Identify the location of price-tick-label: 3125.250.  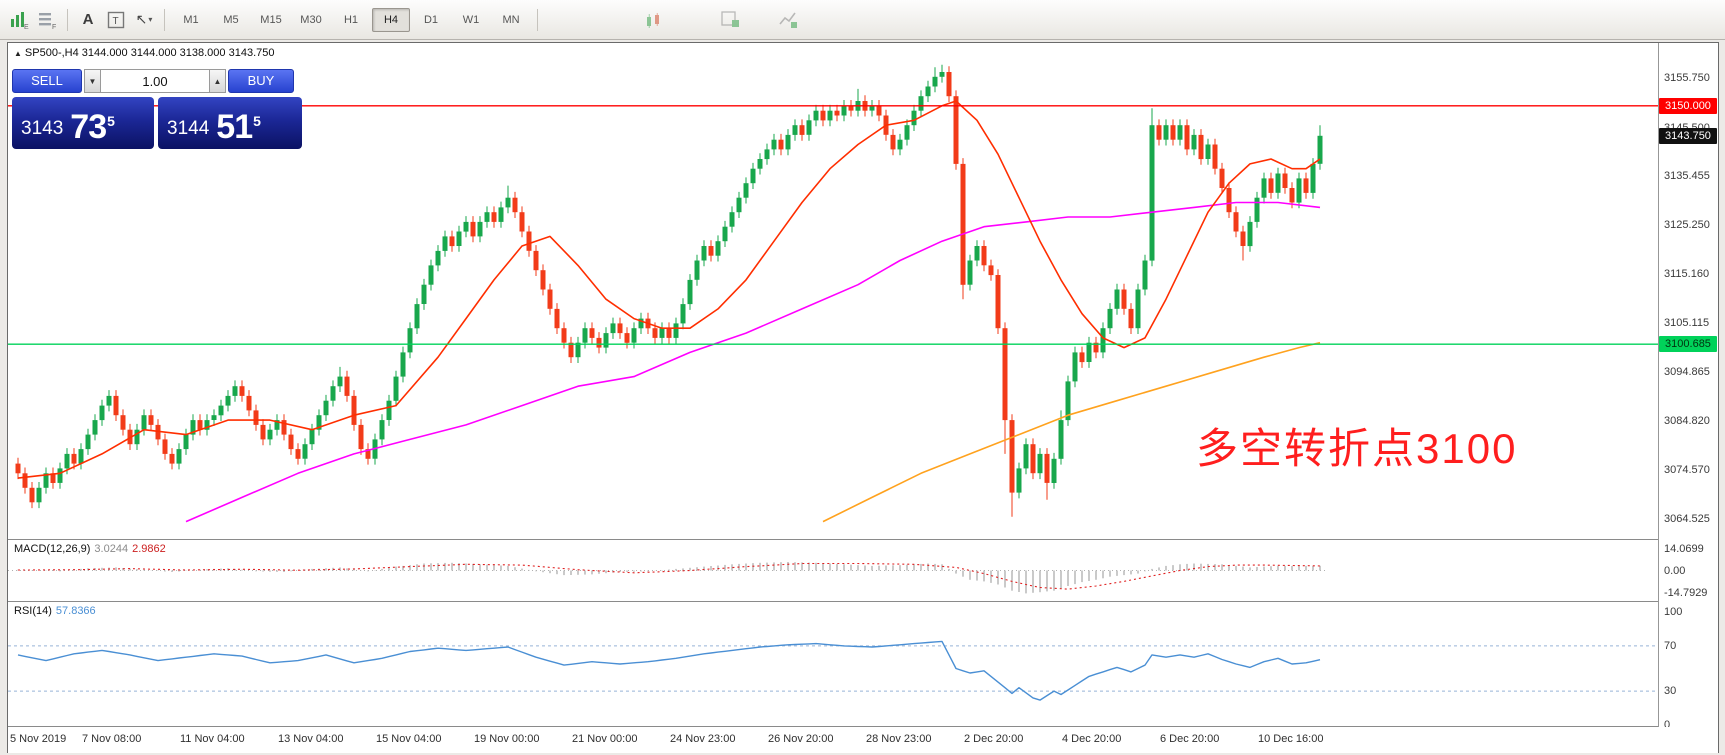
(1687, 225).